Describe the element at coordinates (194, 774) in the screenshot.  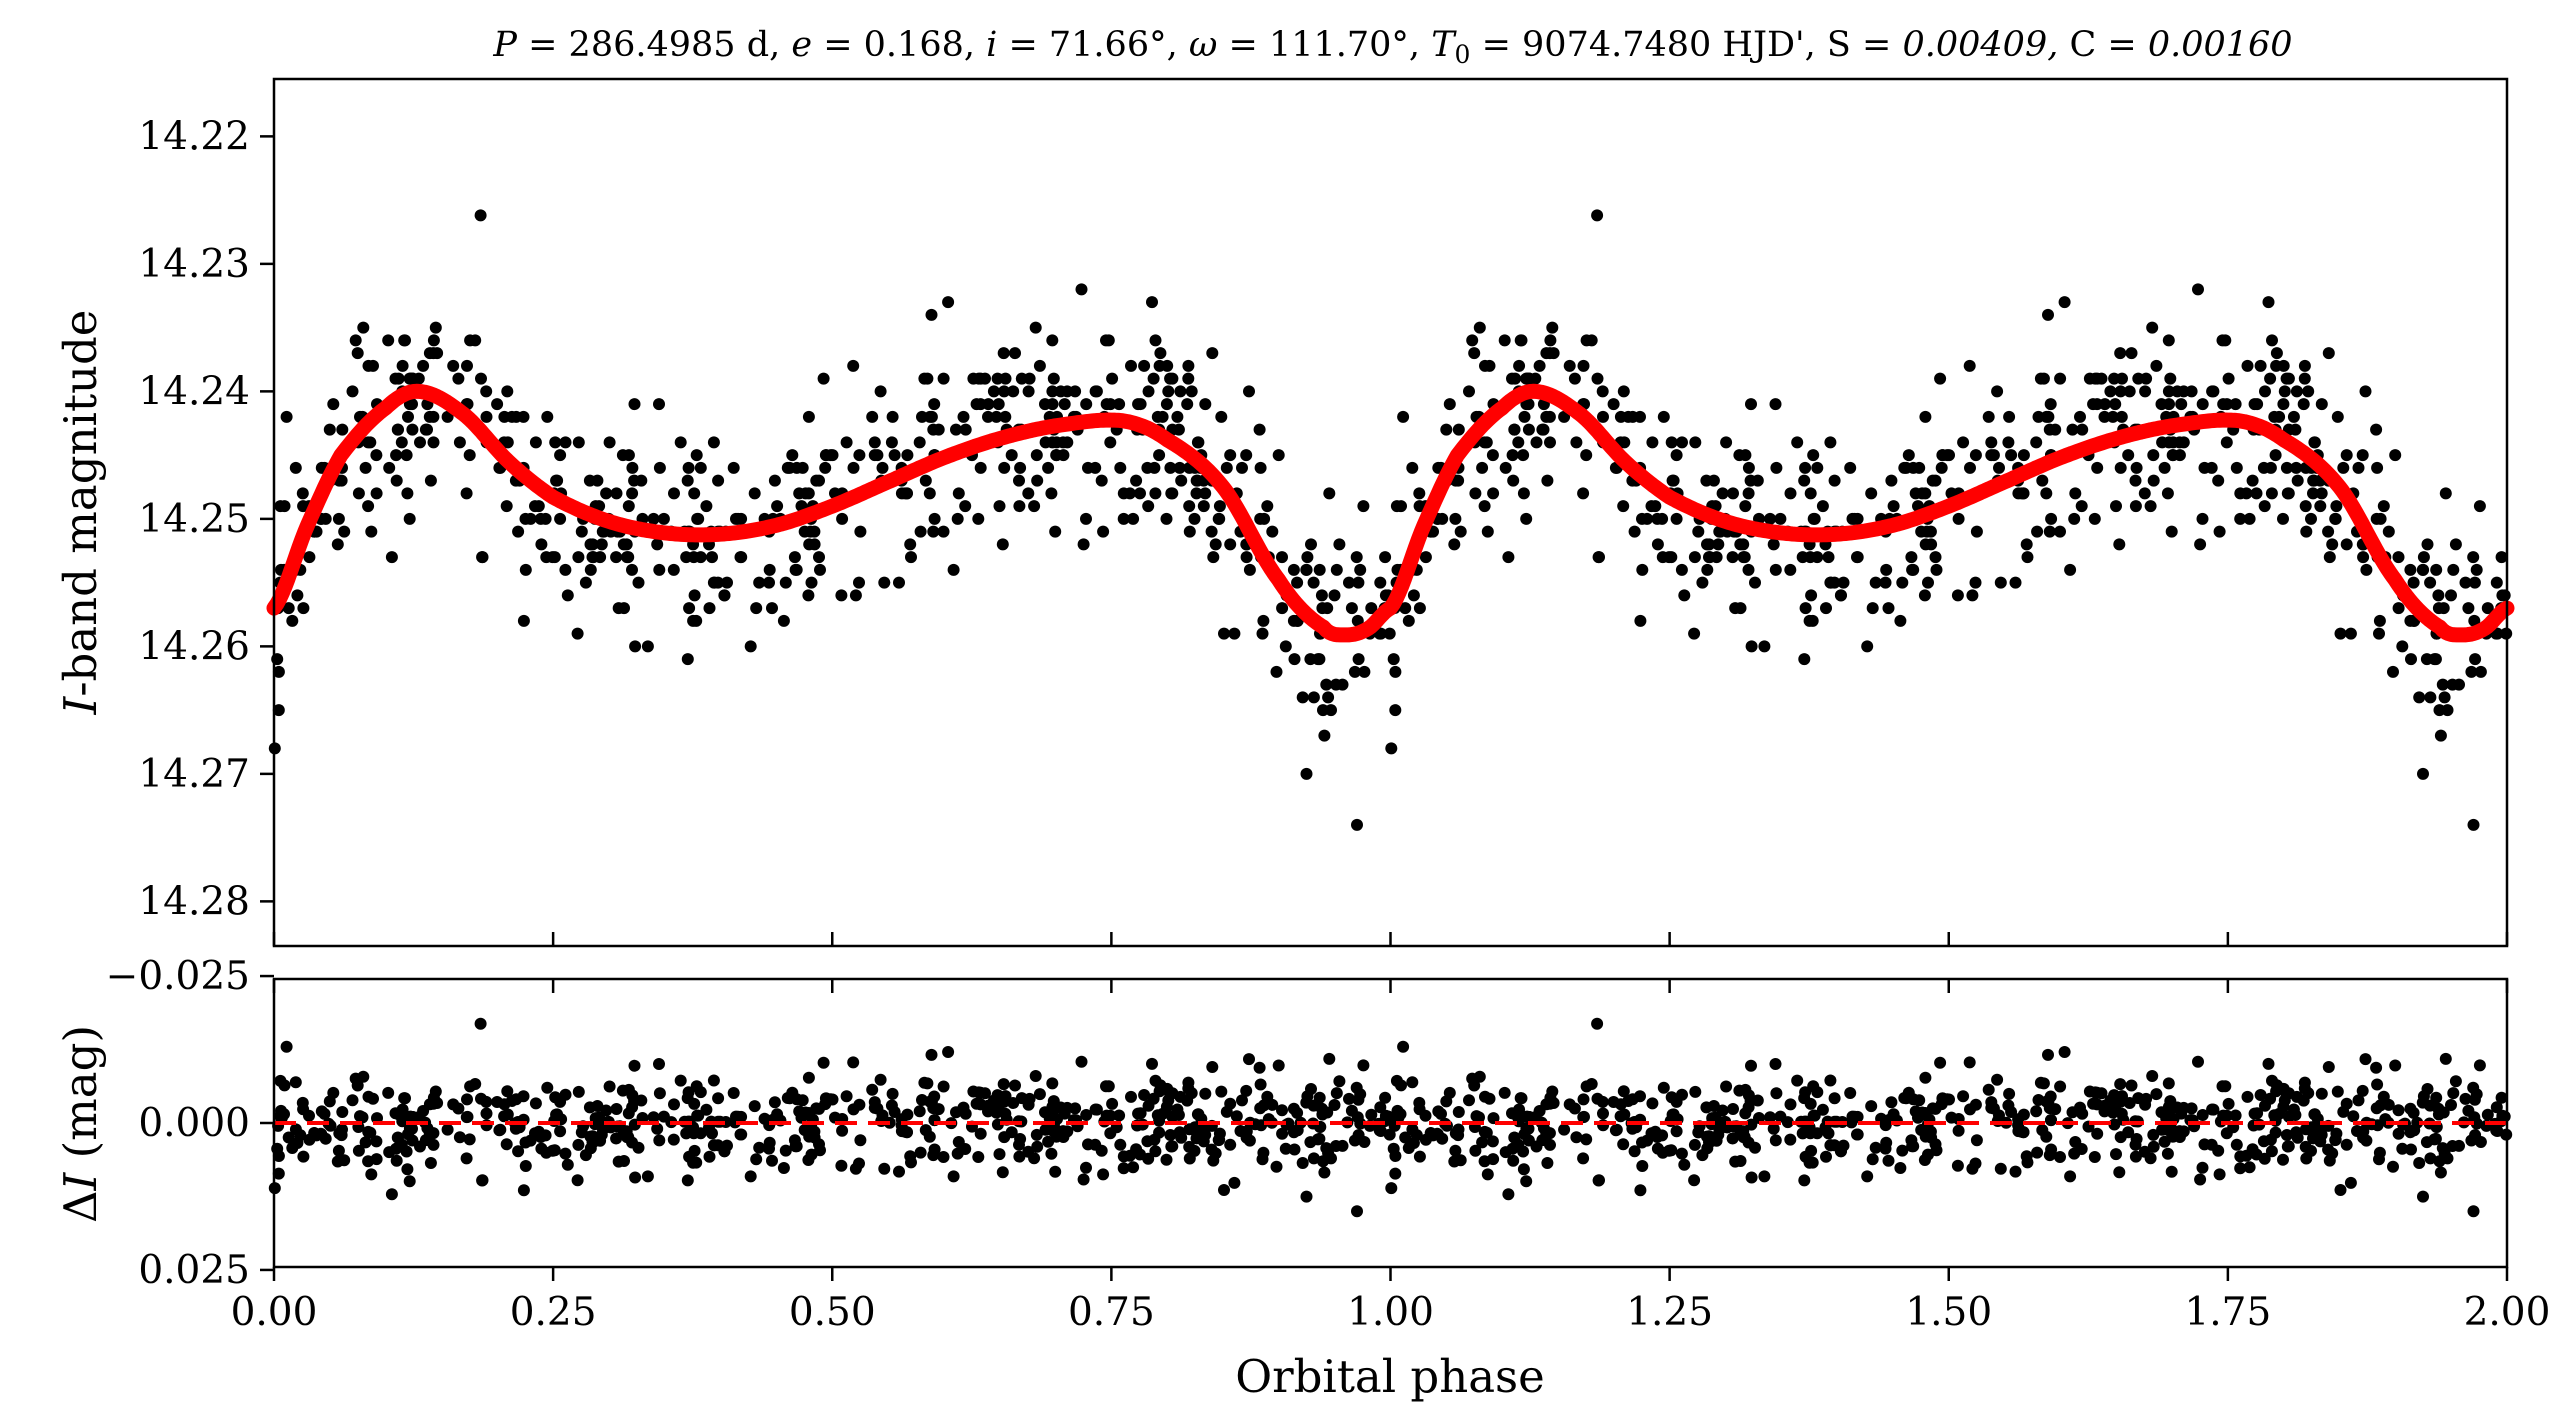
I see `top-y-tick-label: 14.27` at that location.